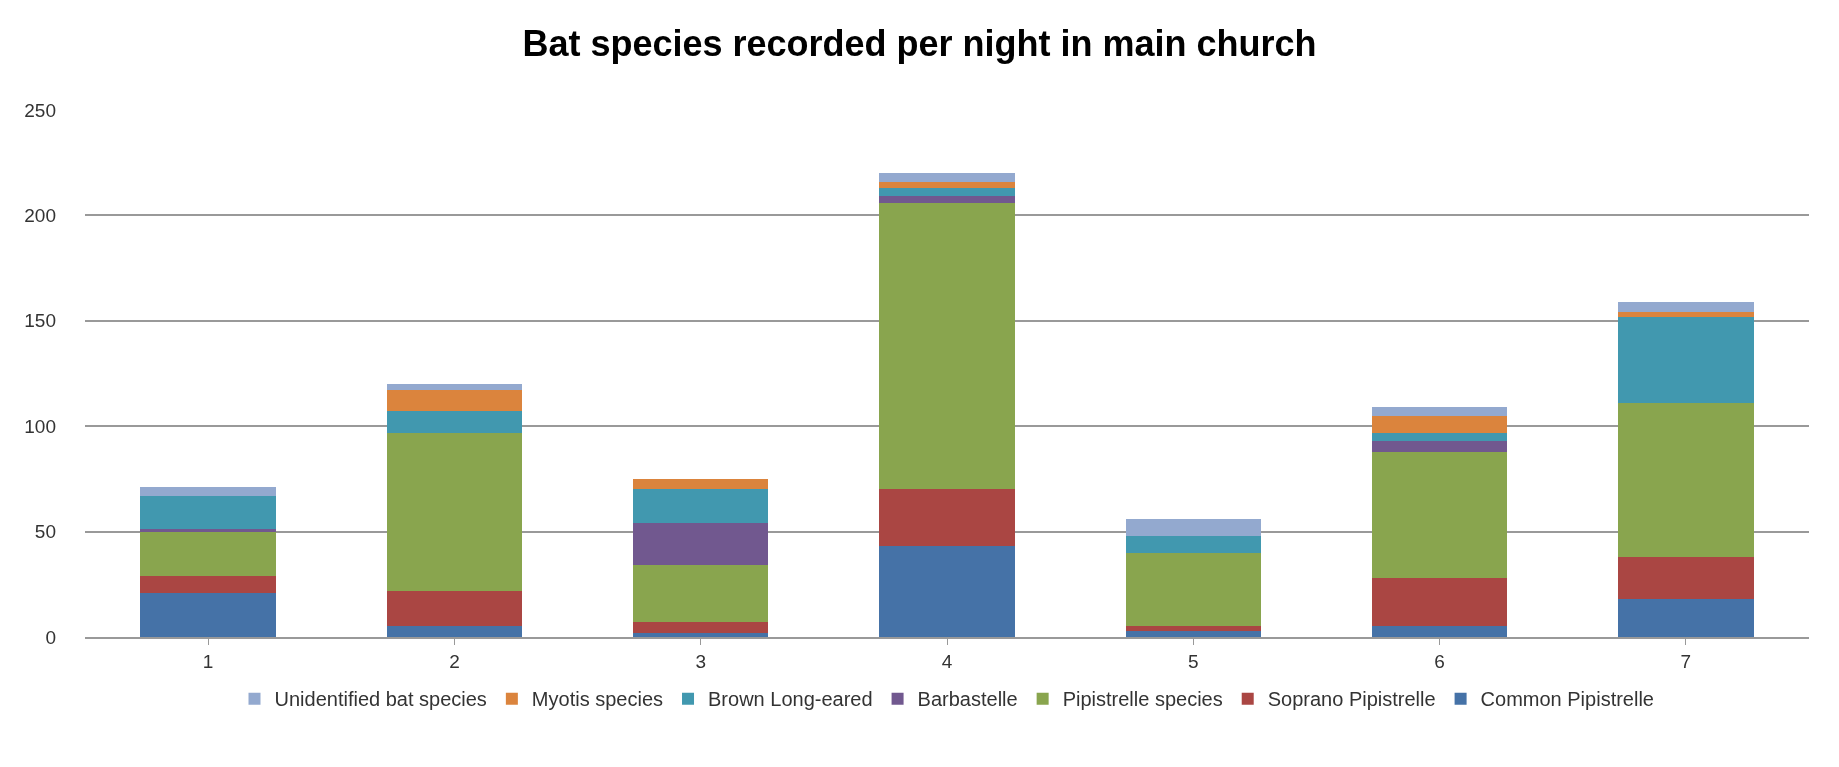  I want to click on x-tick-label: 1, so click(208, 661).